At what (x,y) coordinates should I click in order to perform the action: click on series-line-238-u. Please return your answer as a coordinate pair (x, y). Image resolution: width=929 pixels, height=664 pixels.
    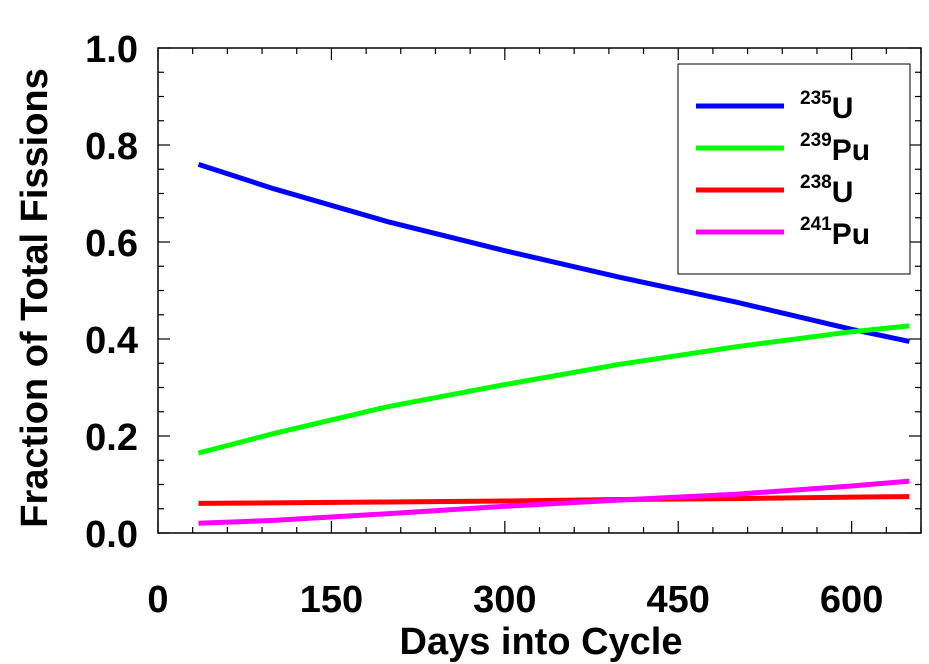
    Looking at the image, I should click on (554, 500).